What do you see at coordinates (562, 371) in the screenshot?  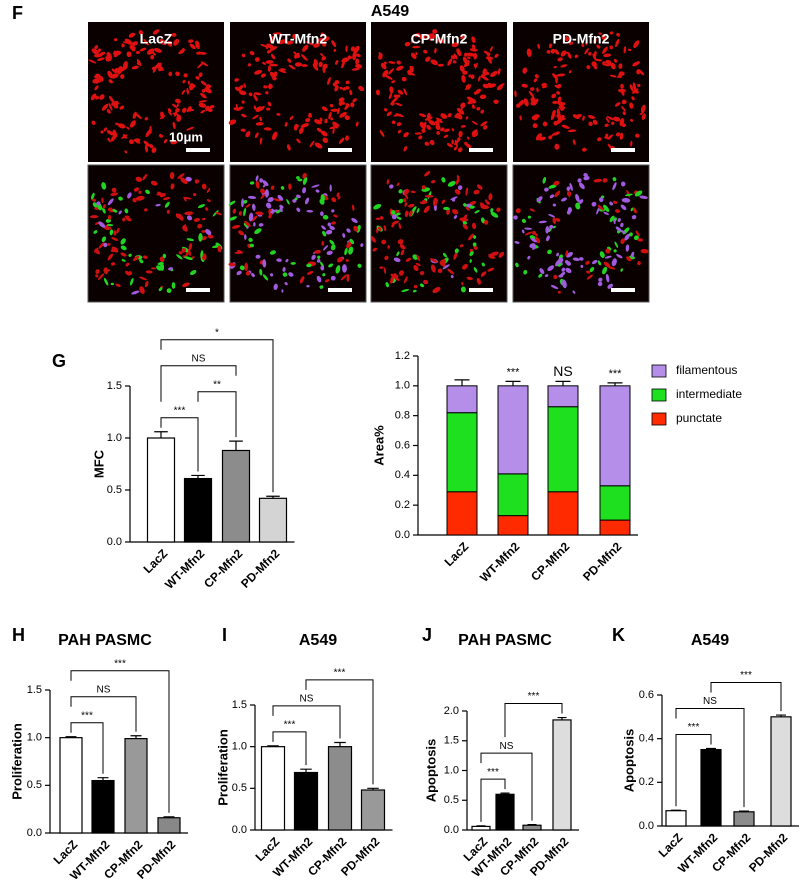 I see `significance-label: NS` at bounding box center [562, 371].